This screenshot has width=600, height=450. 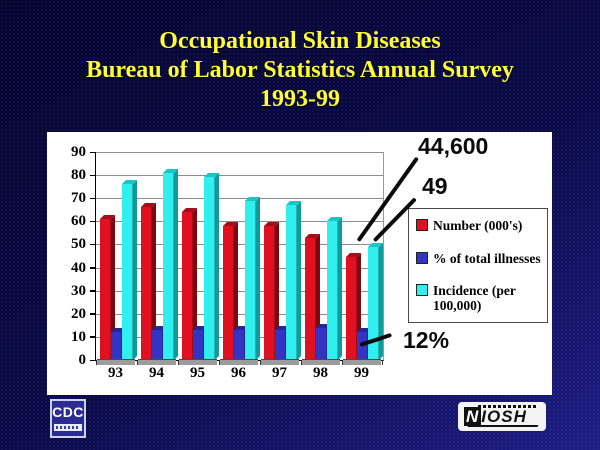 I want to click on y-tick-label: 40, so click(x=78, y=267).